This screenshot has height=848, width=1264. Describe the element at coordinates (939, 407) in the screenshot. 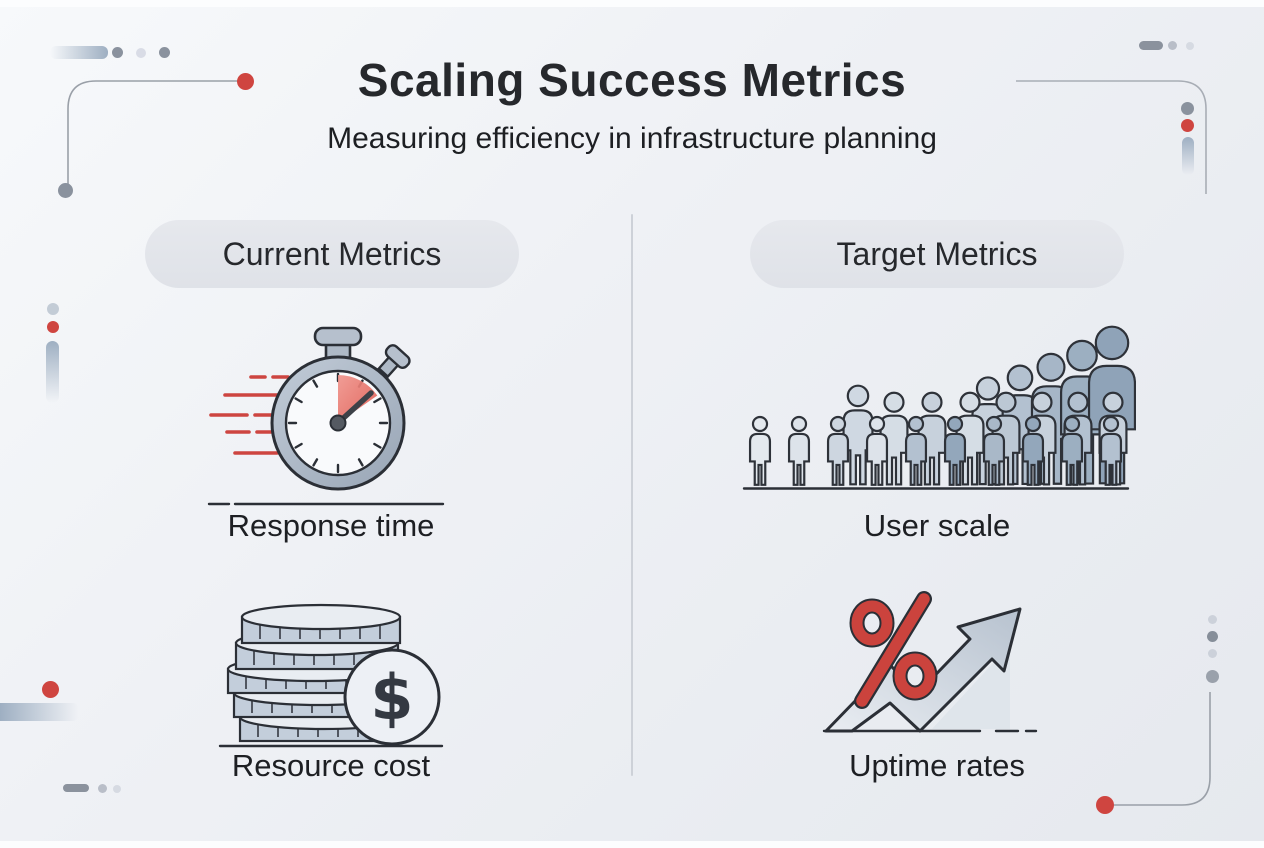

I see `user-crowd-icon` at that location.